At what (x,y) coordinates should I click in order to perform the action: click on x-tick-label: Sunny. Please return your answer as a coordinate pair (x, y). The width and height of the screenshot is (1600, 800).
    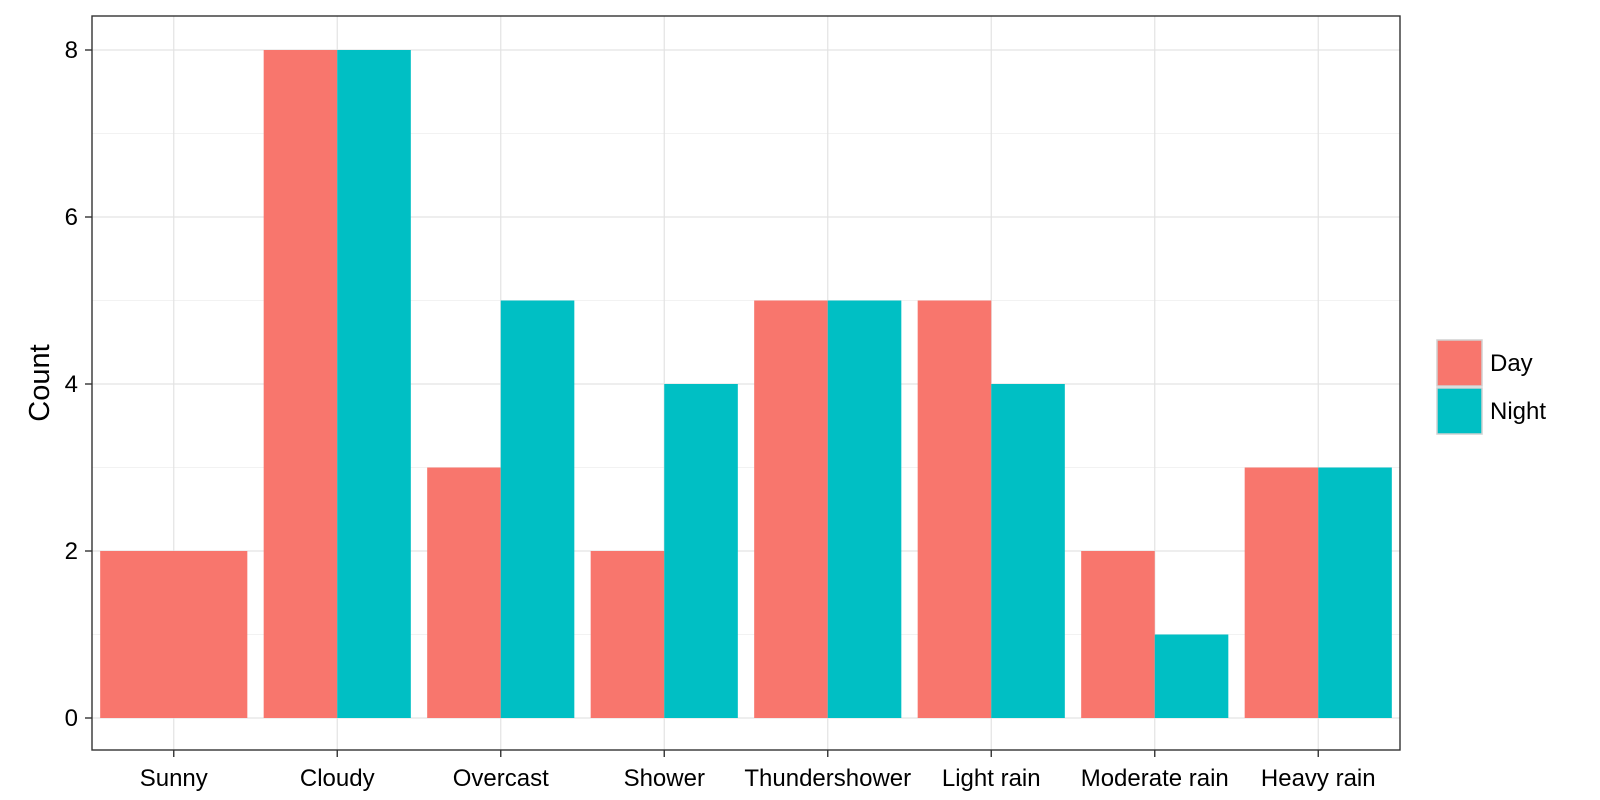
    Looking at the image, I should click on (174, 778).